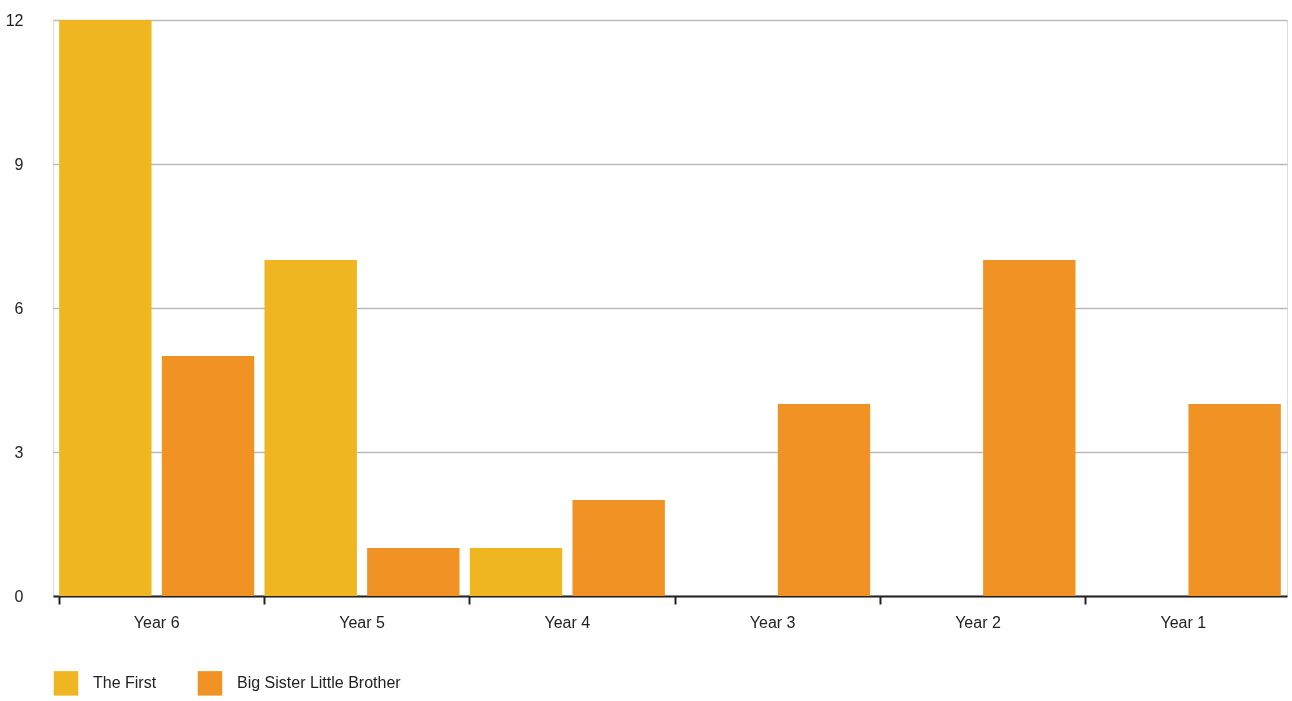 This screenshot has width=1292, height=701. What do you see at coordinates (125, 683) in the screenshot?
I see `legend-label: The First` at bounding box center [125, 683].